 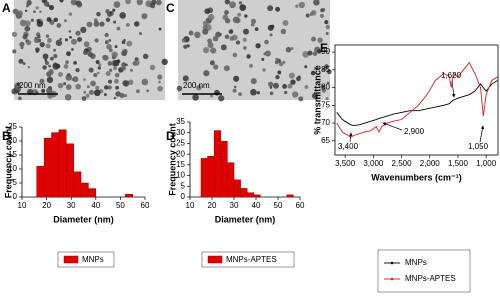 I want to click on y-tick-label: 25, so click(x=12, y=126).